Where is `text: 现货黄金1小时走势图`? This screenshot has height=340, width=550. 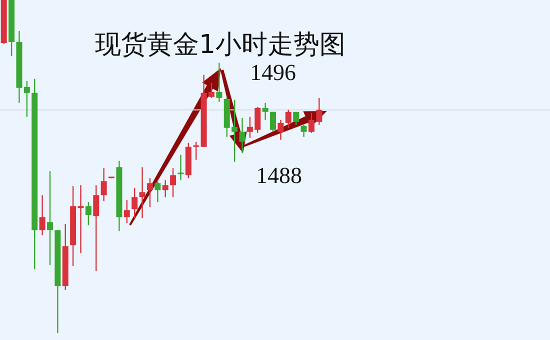 text: 现货黄金1小时走势图 is located at coordinates (220, 45).